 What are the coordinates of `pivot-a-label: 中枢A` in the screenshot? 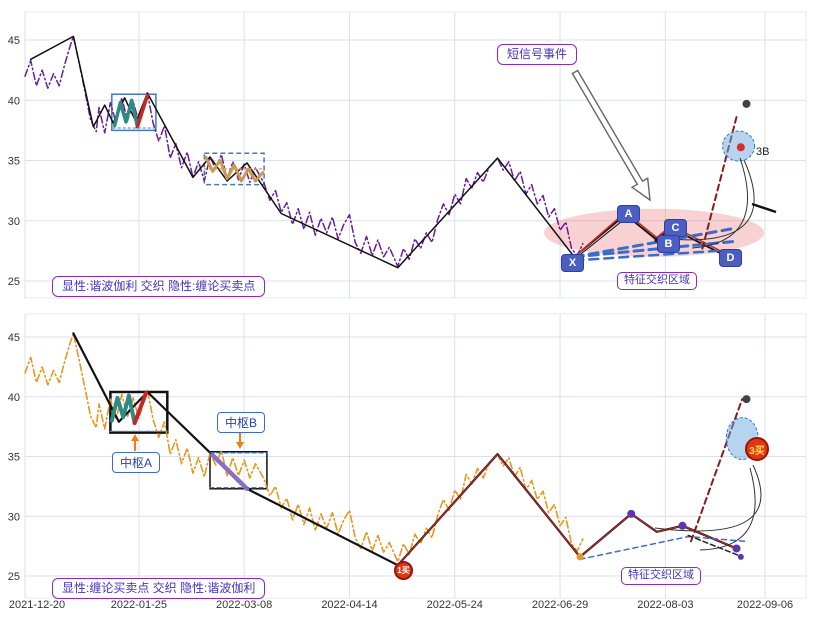 It's located at (136, 462).